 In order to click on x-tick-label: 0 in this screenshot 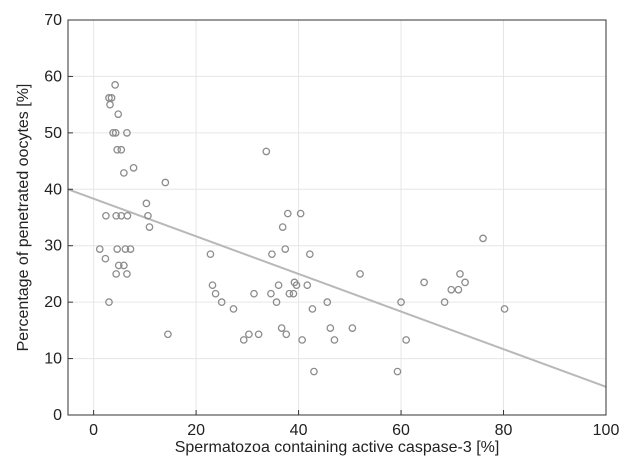, I will do `click(93, 430)`.